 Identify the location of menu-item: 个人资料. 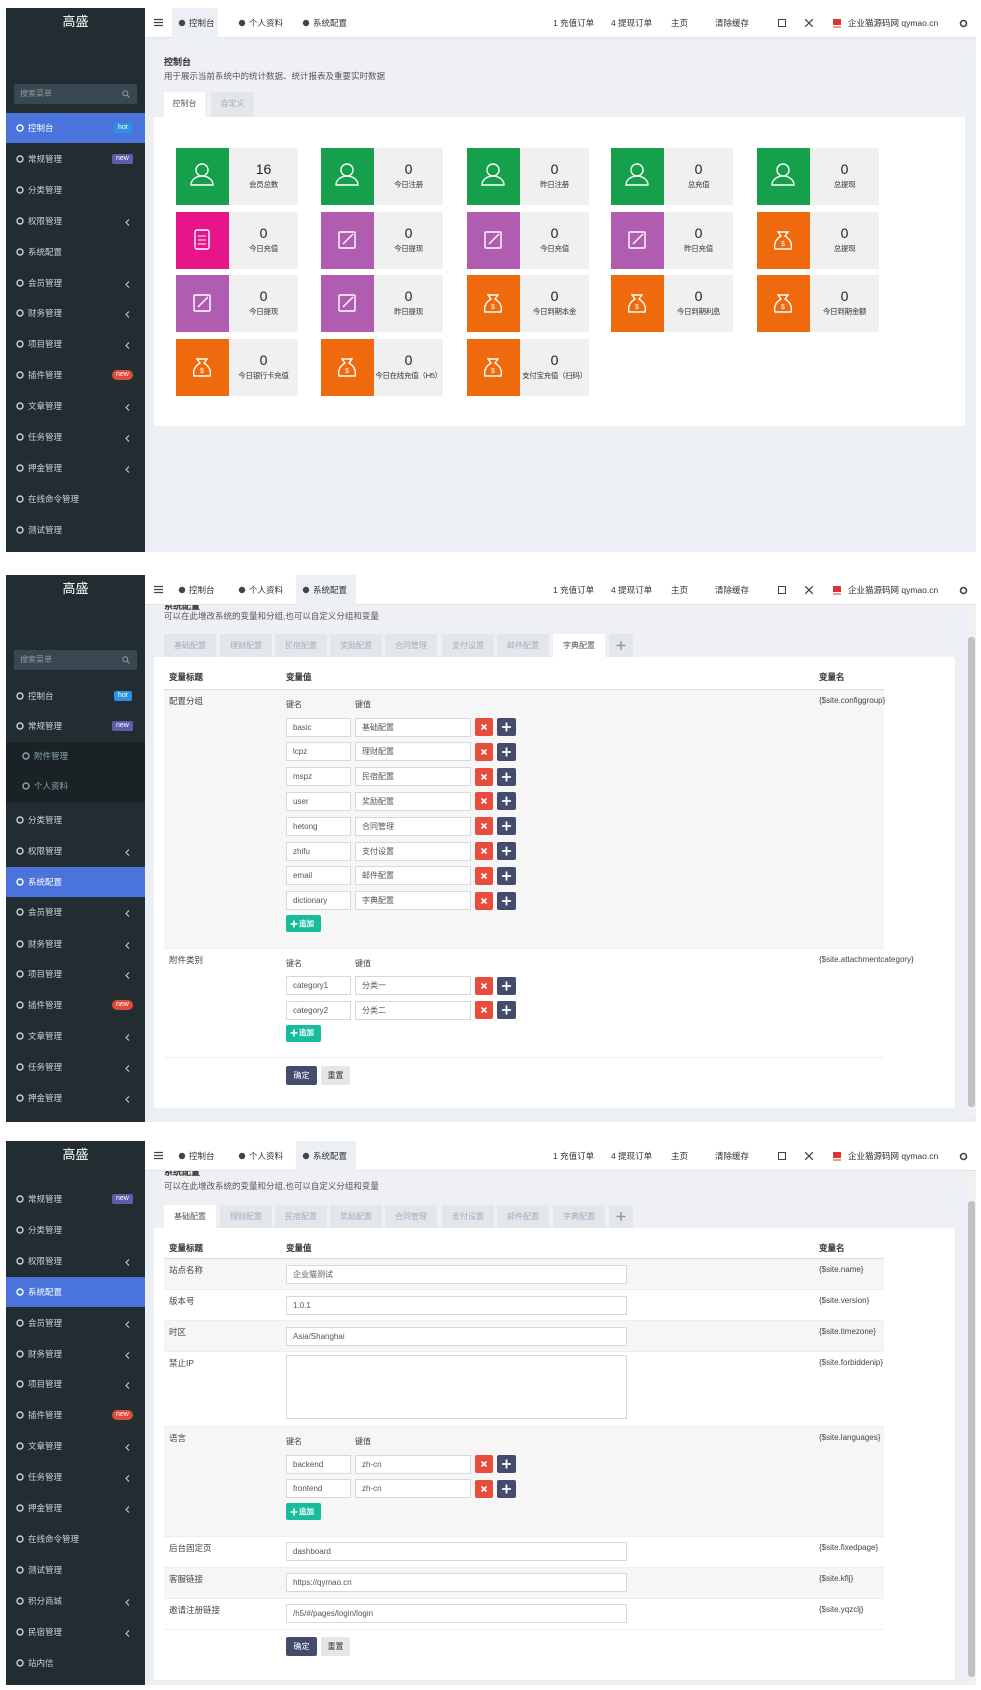
(51, 786).